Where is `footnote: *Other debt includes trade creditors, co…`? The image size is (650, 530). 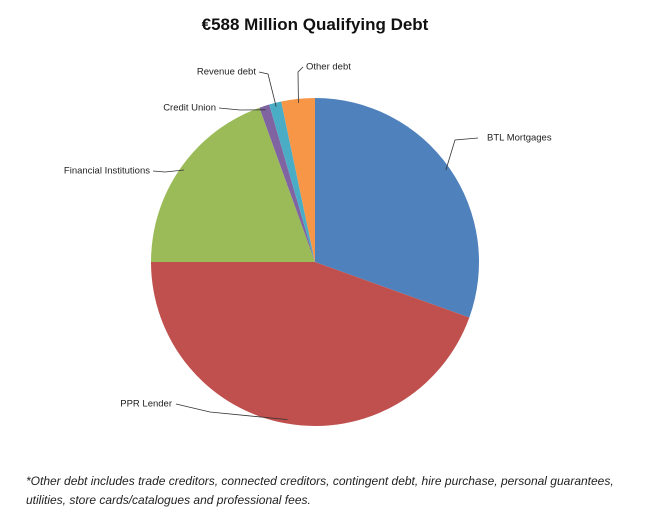 footnote: *Other debt includes trade creditors, co… is located at coordinates (320, 490).